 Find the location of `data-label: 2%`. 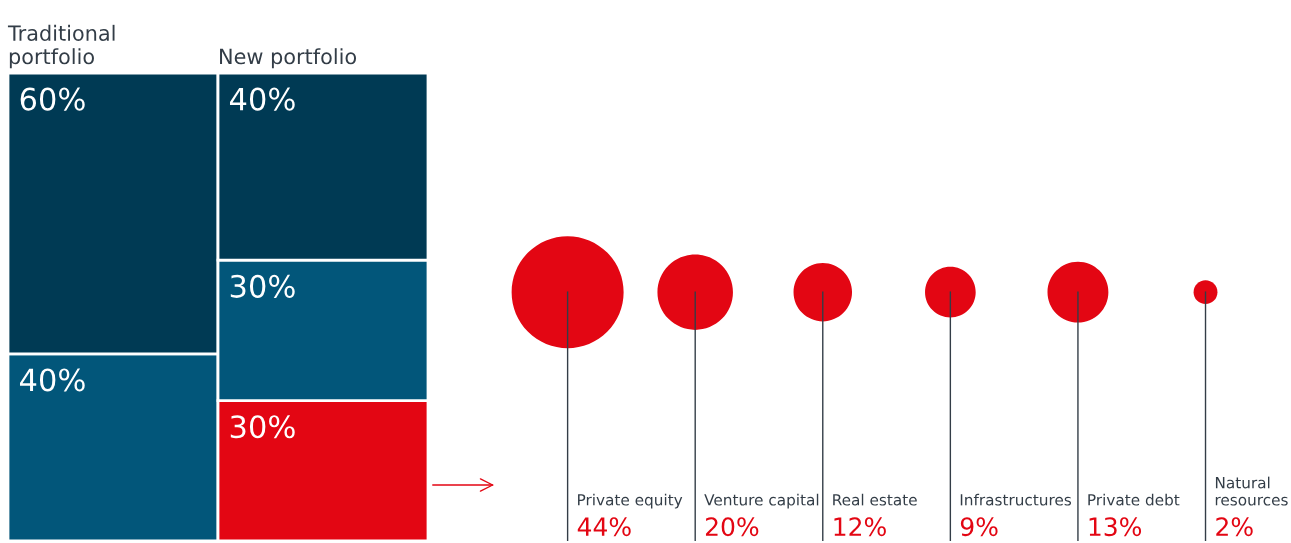

data-label: 2% is located at coordinates (1234, 527).